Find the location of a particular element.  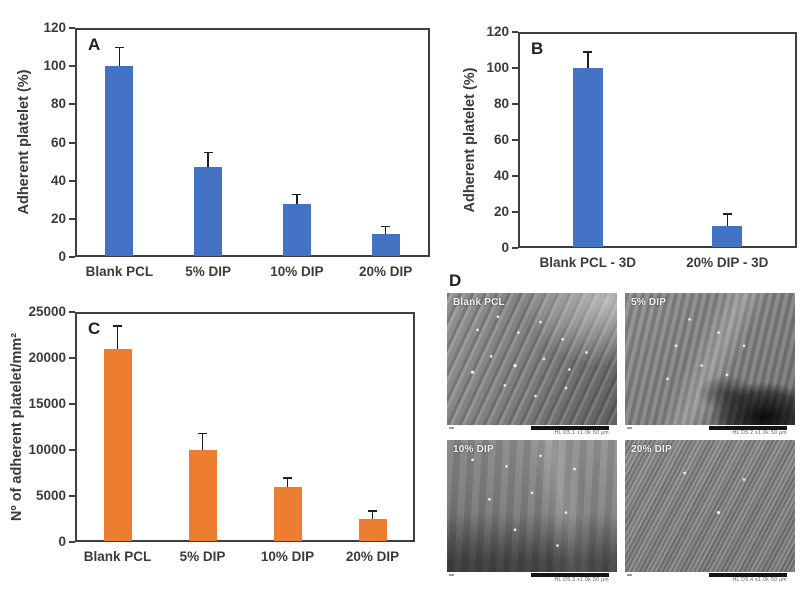

panel-b-letter: B is located at coordinates (537, 48).